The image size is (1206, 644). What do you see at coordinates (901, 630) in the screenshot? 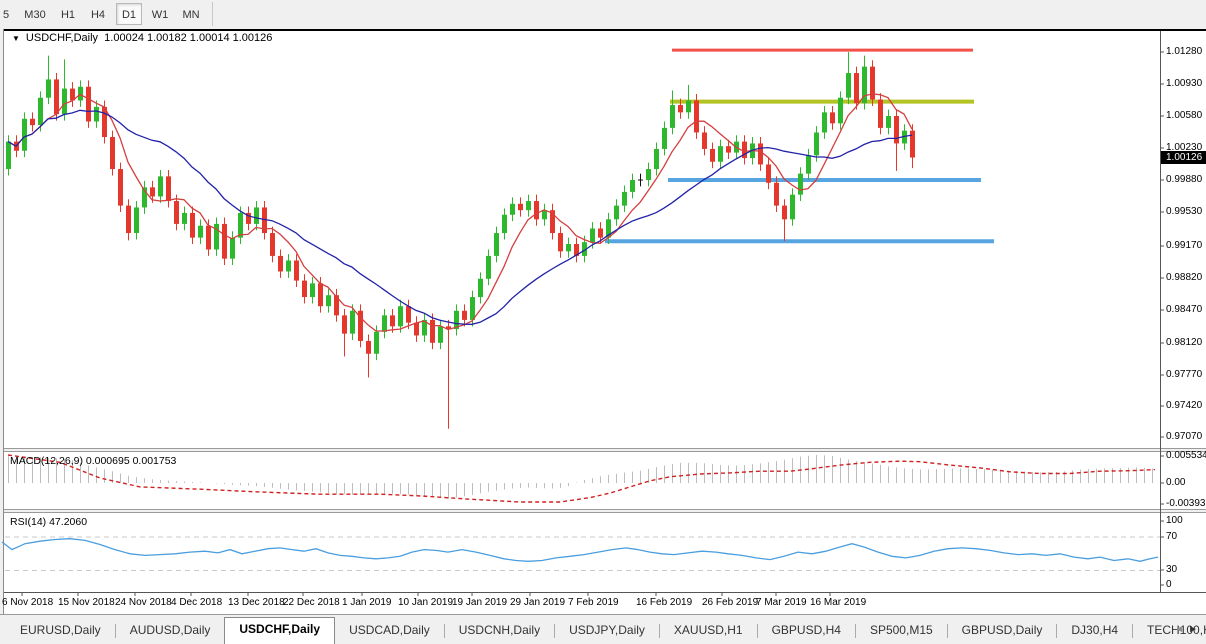
I see `symbol-tab-sp500-m15: SP500,M15` at bounding box center [901, 630].